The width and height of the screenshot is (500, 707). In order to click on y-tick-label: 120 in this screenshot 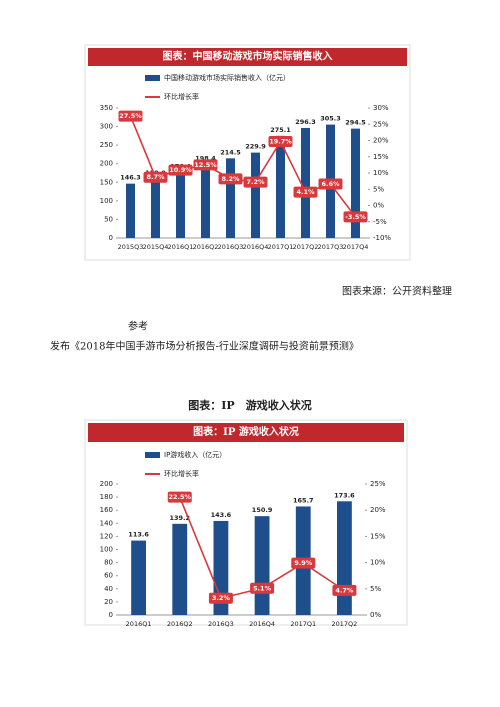, I will do `click(106, 536)`.